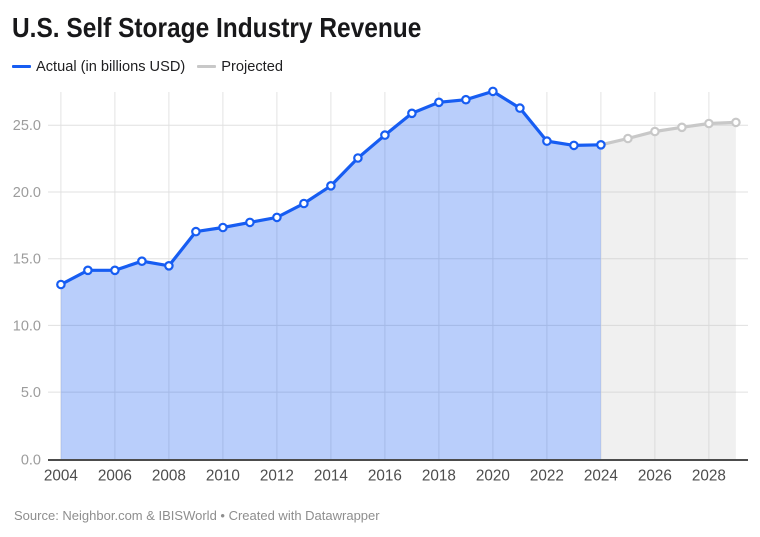 This screenshot has width=760, height=537. What do you see at coordinates (115, 476) in the screenshot?
I see `svg-text: 2006` at bounding box center [115, 476].